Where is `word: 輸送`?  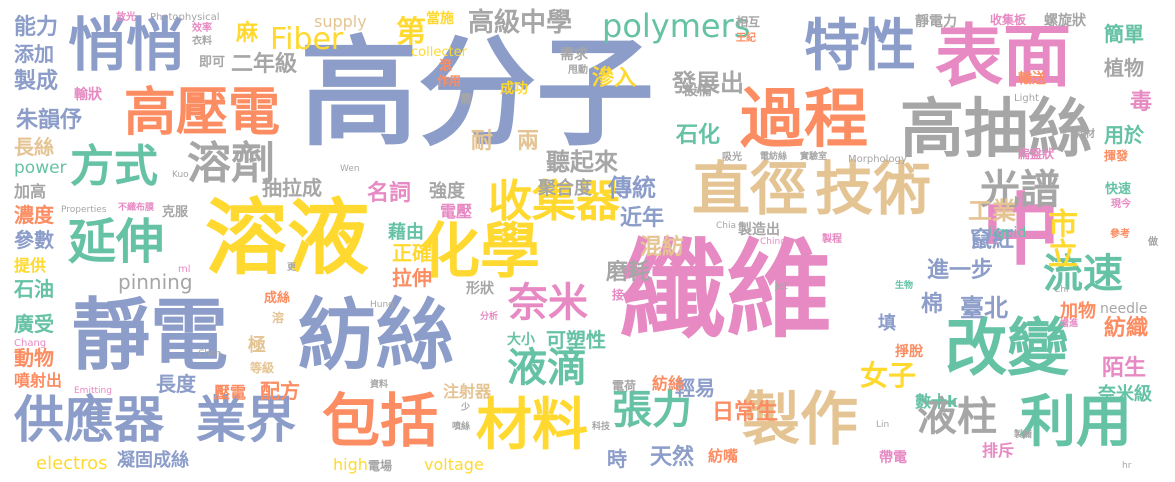 word: 輸送 is located at coordinates (1032, 79).